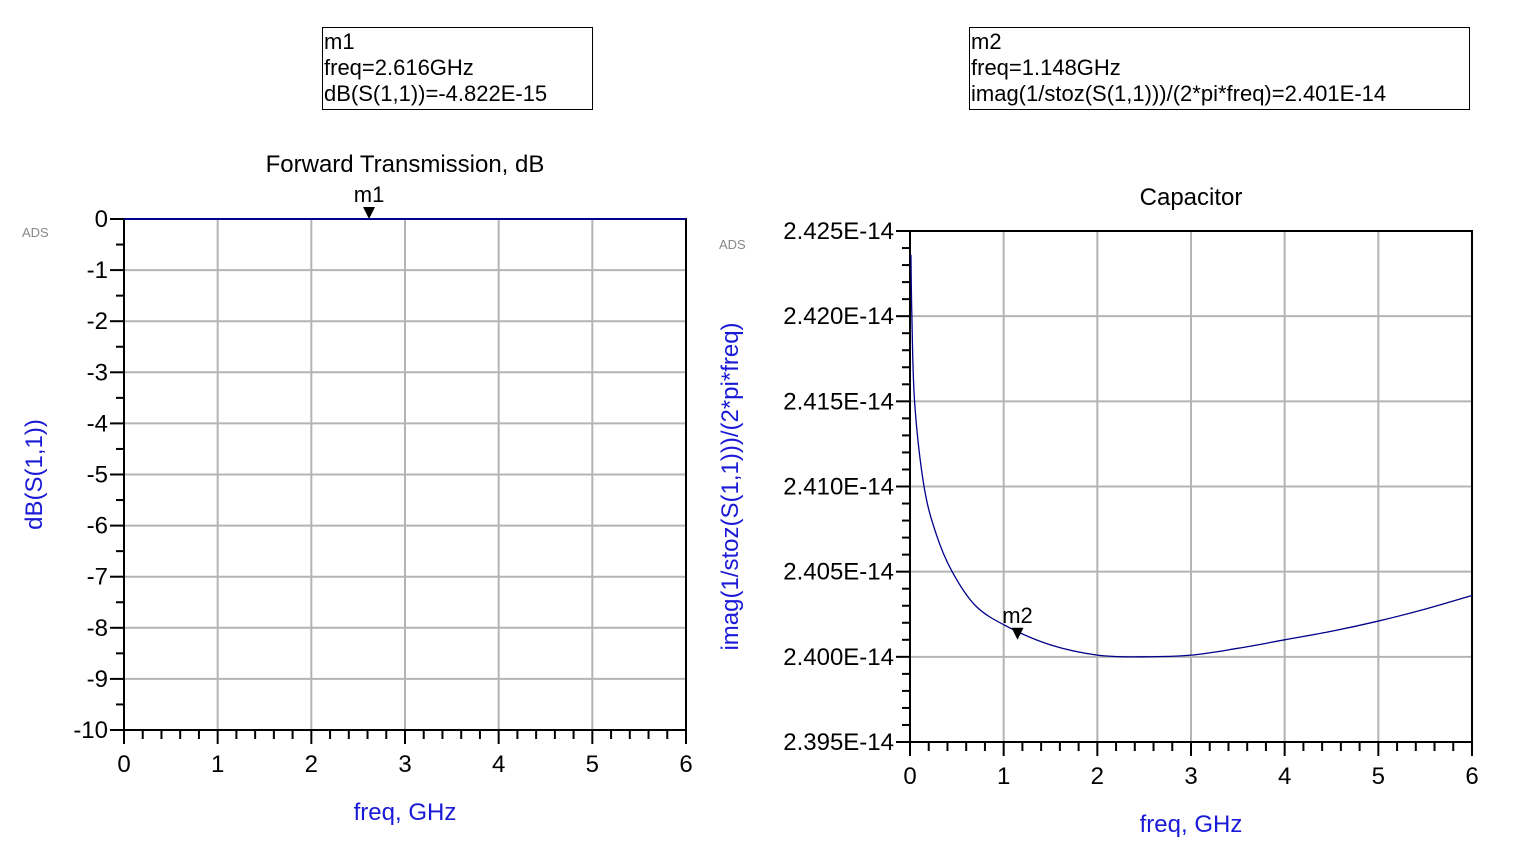  Describe the element at coordinates (369, 194) in the screenshot. I see `marker-label: m1` at that location.